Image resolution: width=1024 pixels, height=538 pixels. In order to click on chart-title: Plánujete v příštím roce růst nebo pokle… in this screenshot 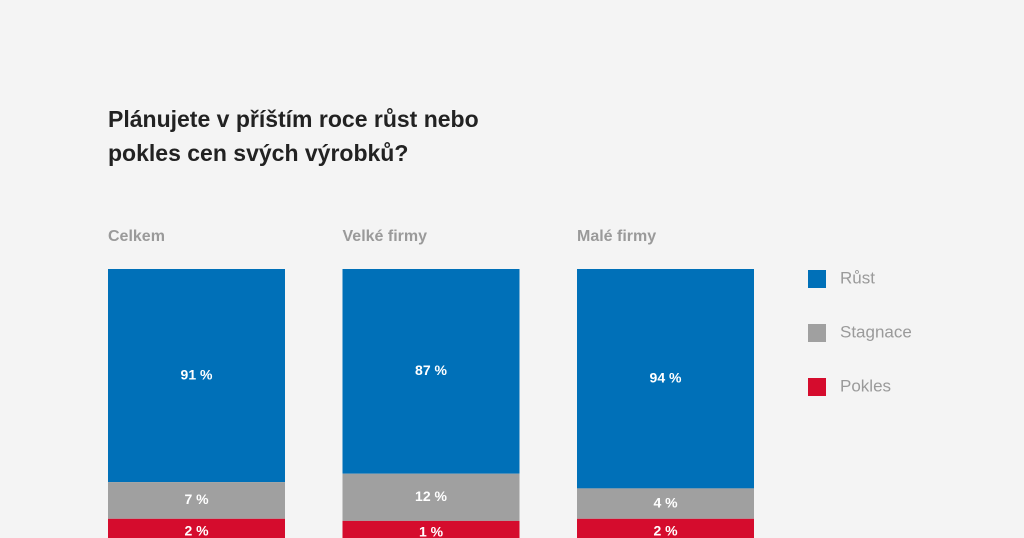, I will do `click(293, 136)`.